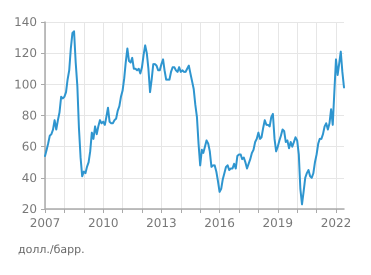 The height and width of the screenshot is (275, 371). I want to click on x-tick-label: 2022, so click(336, 223).